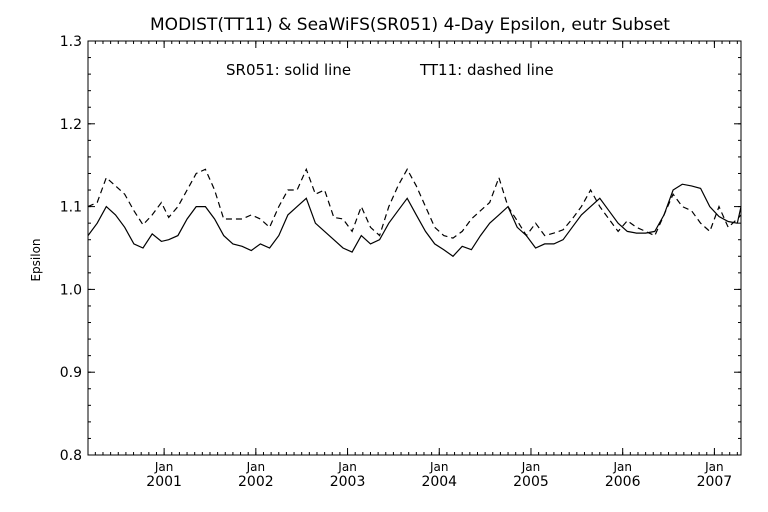 This screenshot has width=768, height=512. Describe the element at coordinates (439, 482) in the screenshot. I see `x-tick-year-label: 2004` at that location.